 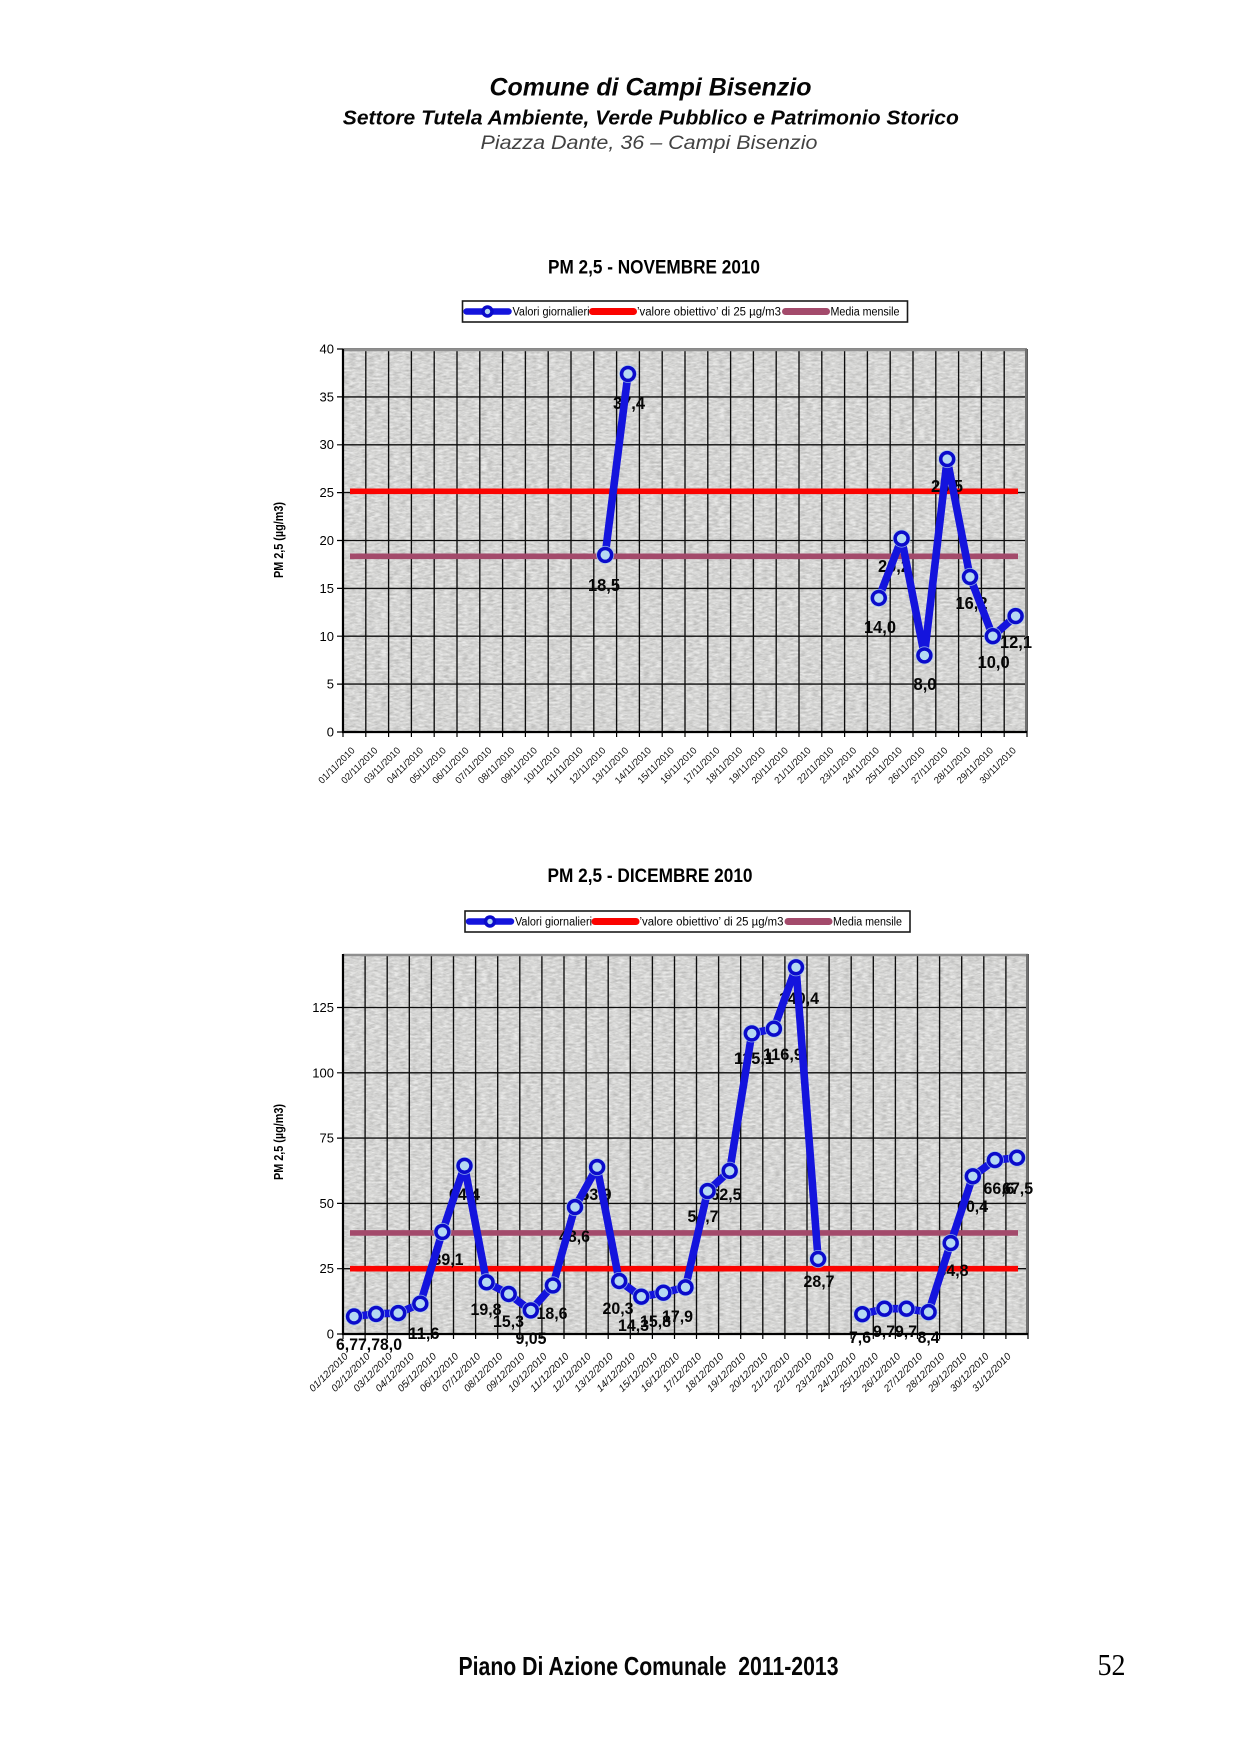 I want to click on svg-text: 35, so click(x=327, y=396).